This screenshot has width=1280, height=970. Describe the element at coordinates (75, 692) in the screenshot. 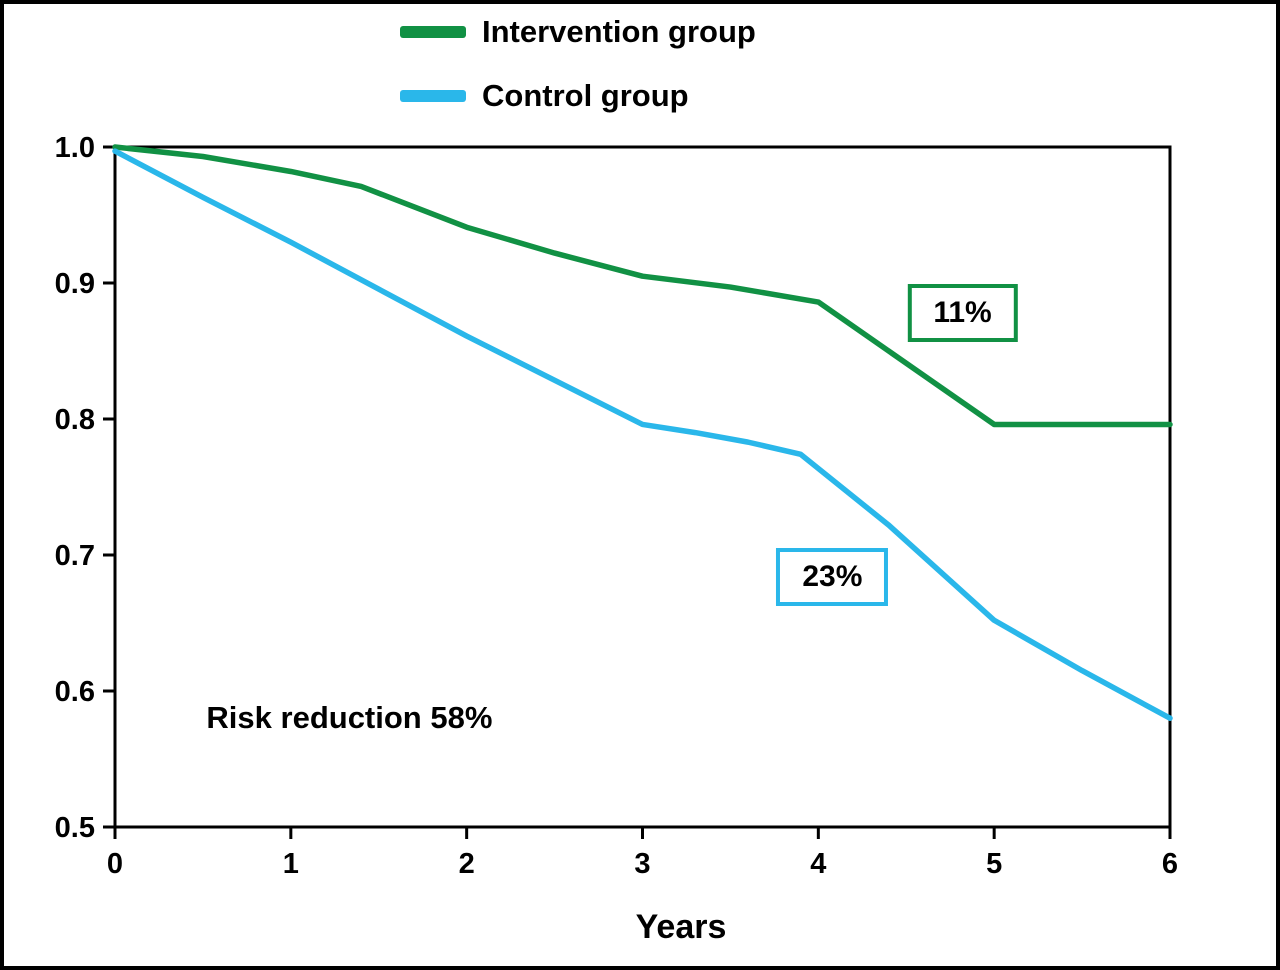

I see `y-tick-label: 0.6` at that location.